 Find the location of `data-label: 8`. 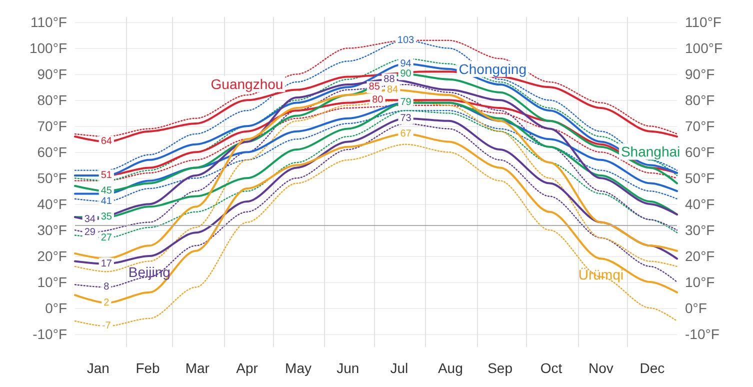

data-label: 8 is located at coordinates (107, 287).